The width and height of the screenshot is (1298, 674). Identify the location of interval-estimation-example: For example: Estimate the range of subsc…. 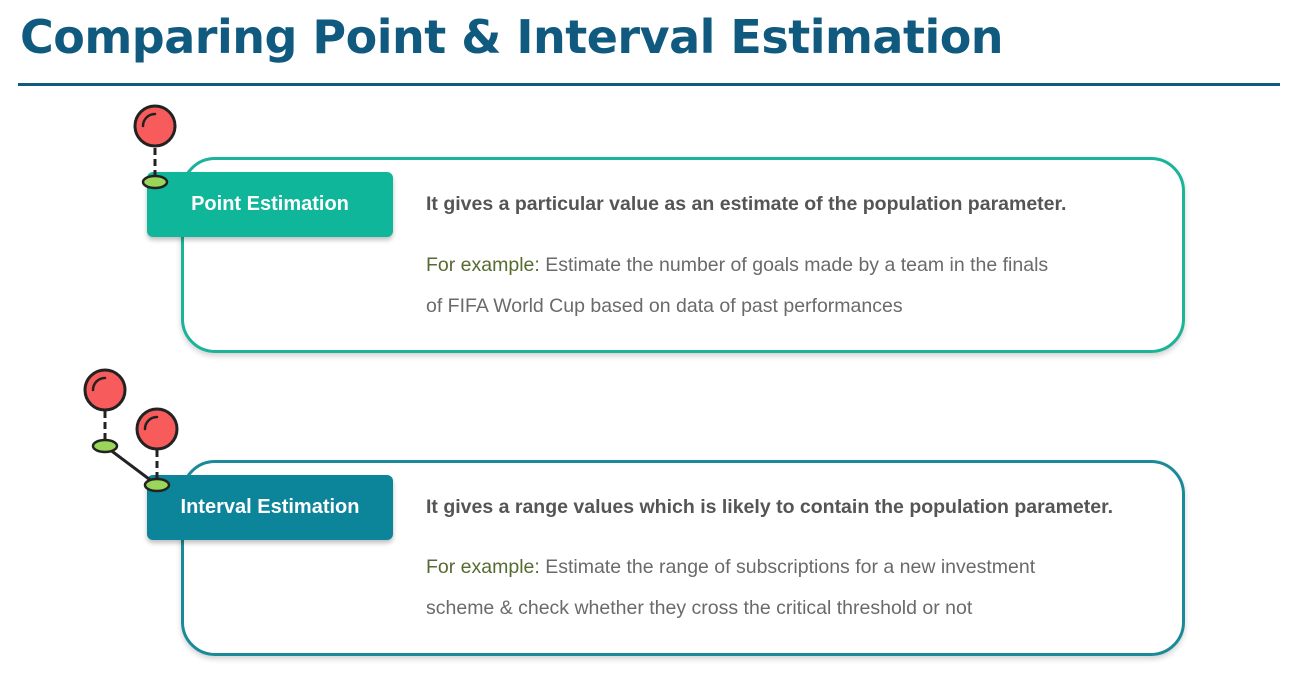
(730, 588).